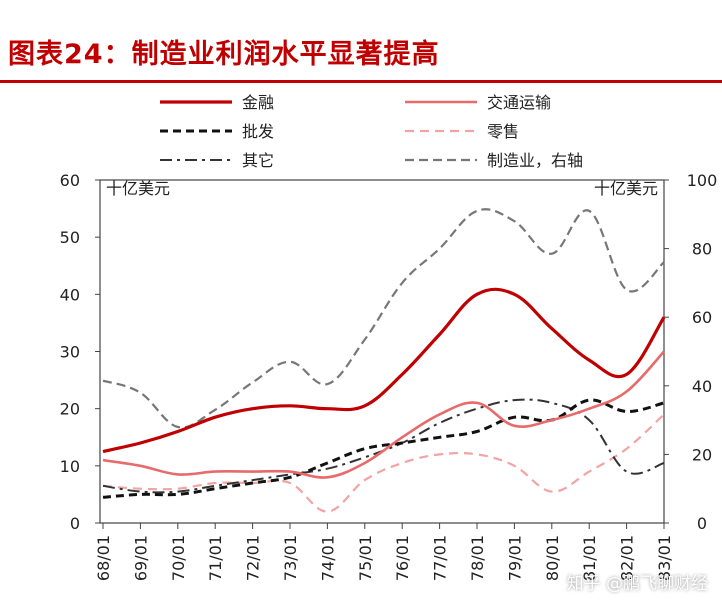  Describe the element at coordinates (215, 558) in the screenshot. I see `x-tick-label: 71/01` at that location.